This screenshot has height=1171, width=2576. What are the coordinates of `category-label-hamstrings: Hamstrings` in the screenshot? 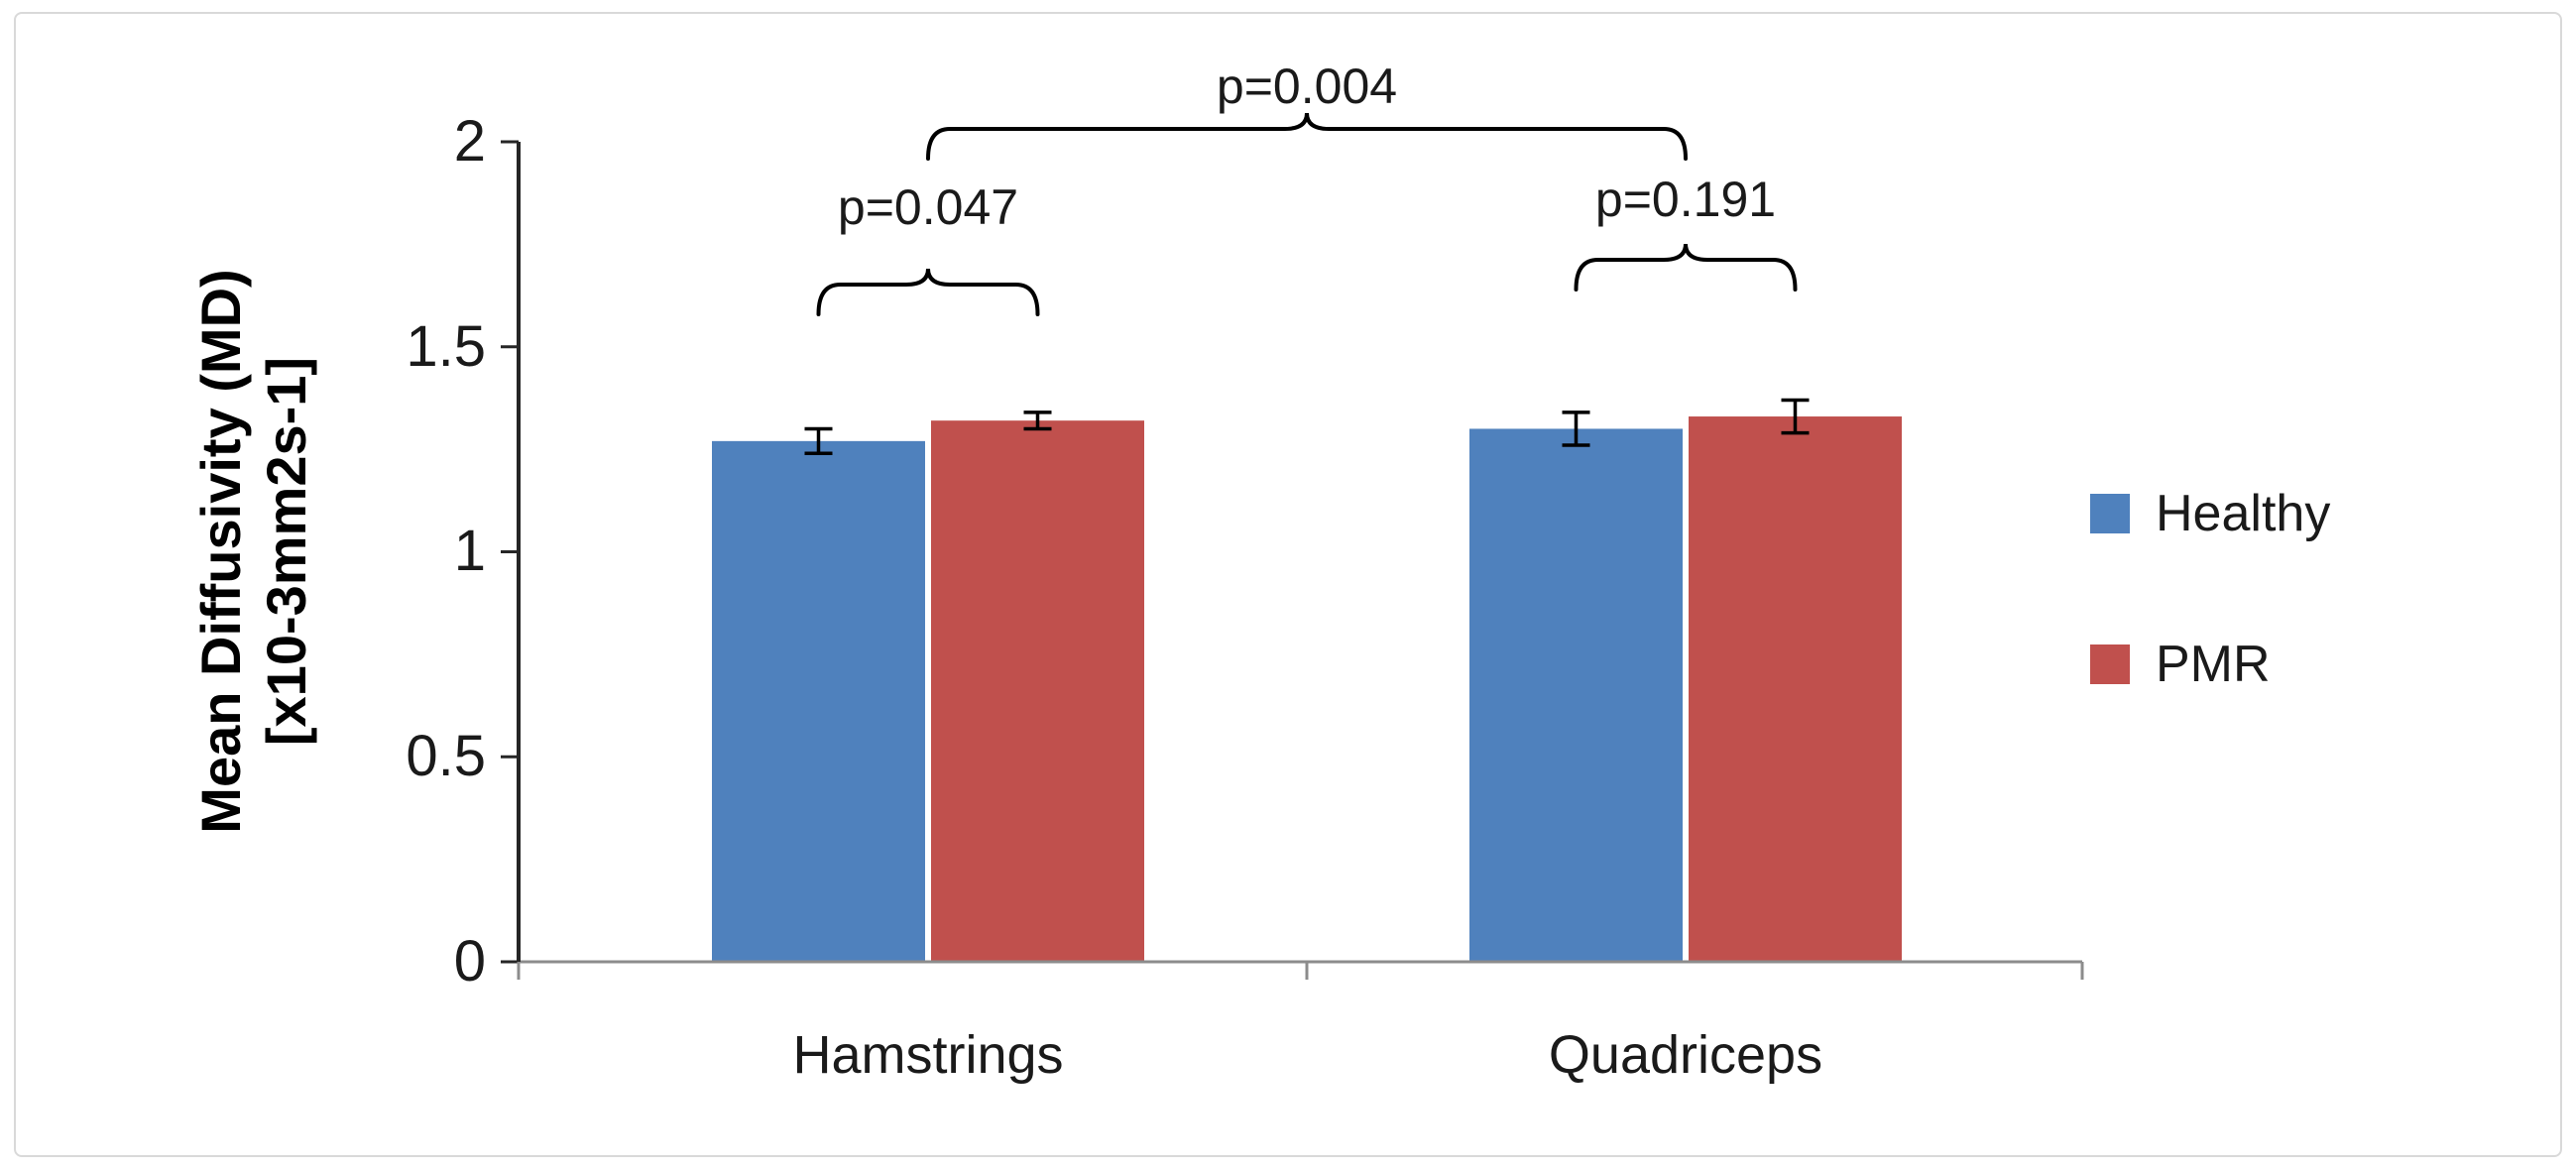 It's located at (928, 1055).